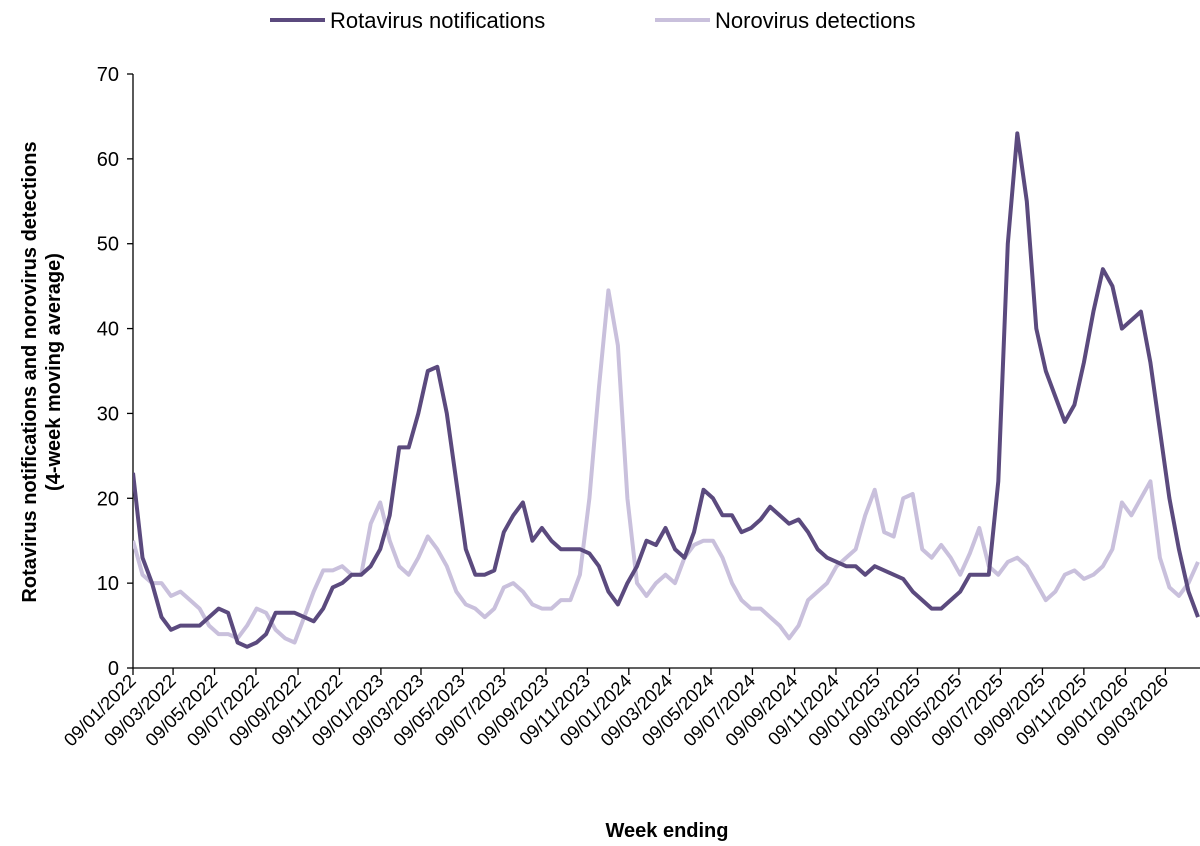 The image size is (1200, 846). Describe the element at coordinates (437, 20) in the screenshot. I see `legend-label: Rotavirus notifications` at that location.